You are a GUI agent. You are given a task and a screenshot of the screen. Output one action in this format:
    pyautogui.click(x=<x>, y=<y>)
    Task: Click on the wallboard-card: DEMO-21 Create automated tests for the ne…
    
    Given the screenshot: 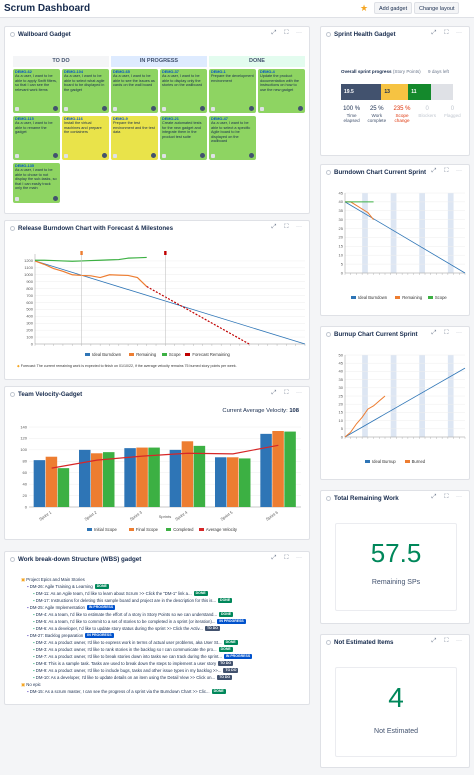 What is the action you would take?
    pyautogui.click(x=183, y=138)
    